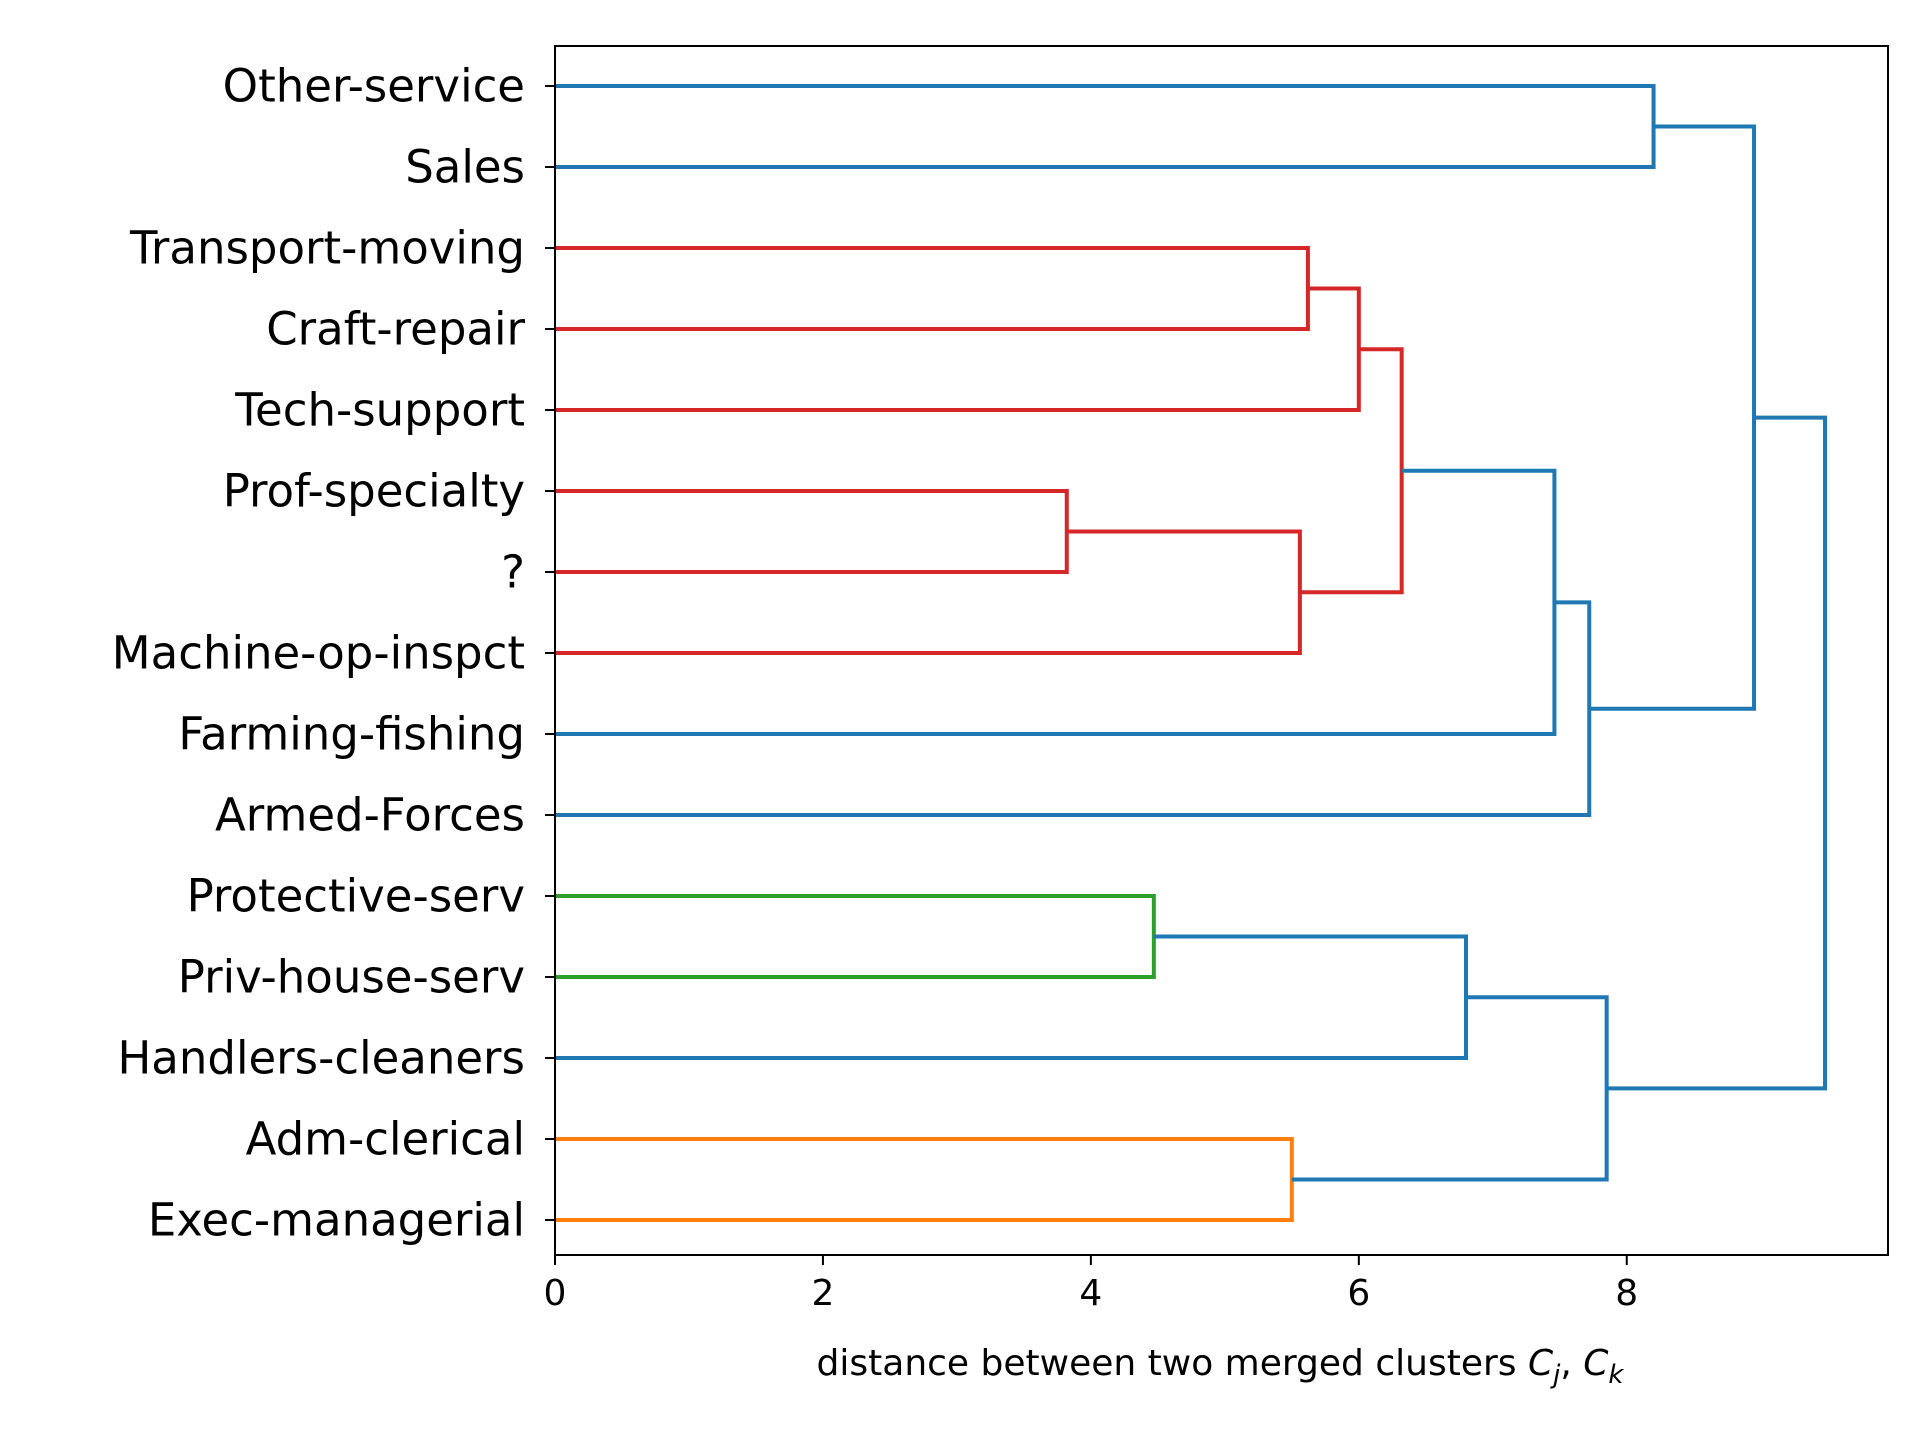 Image resolution: width=1920 pixels, height=1440 pixels. I want to click on leaf-label: Machine-op-inspct, so click(318, 653).